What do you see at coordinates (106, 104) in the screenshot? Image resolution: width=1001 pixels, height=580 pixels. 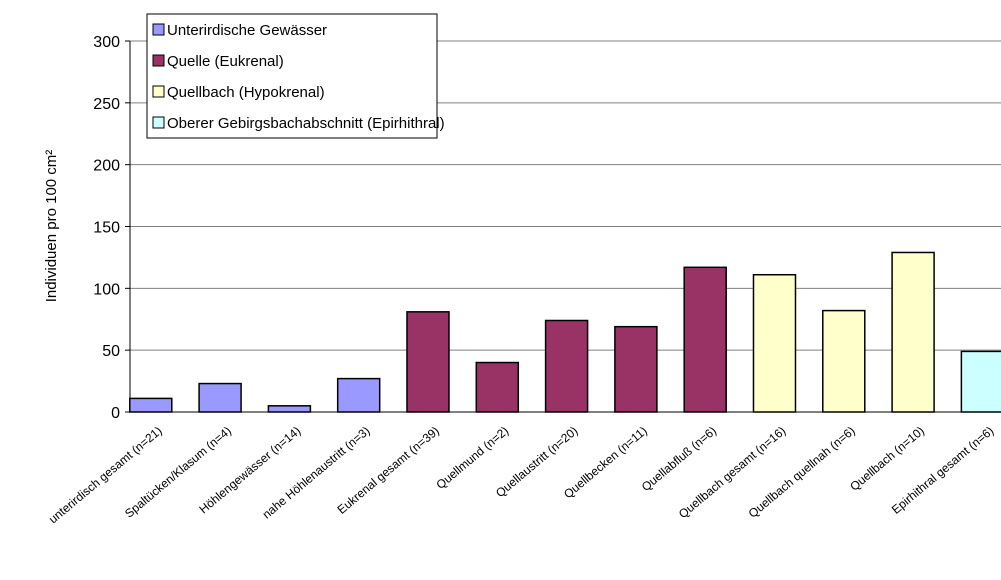 I see `y-tick-label: 250` at bounding box center [106, 104].